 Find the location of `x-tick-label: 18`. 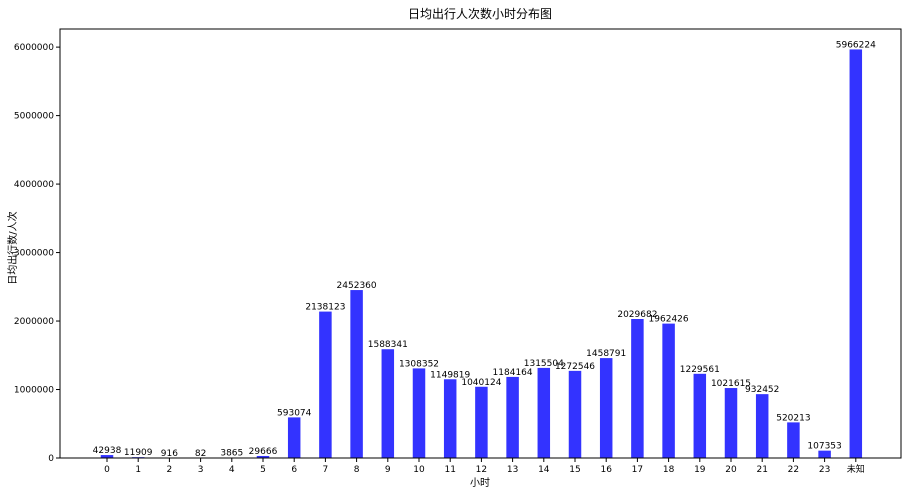

x-tick-label: 18 is located at coordinates (669, 470).